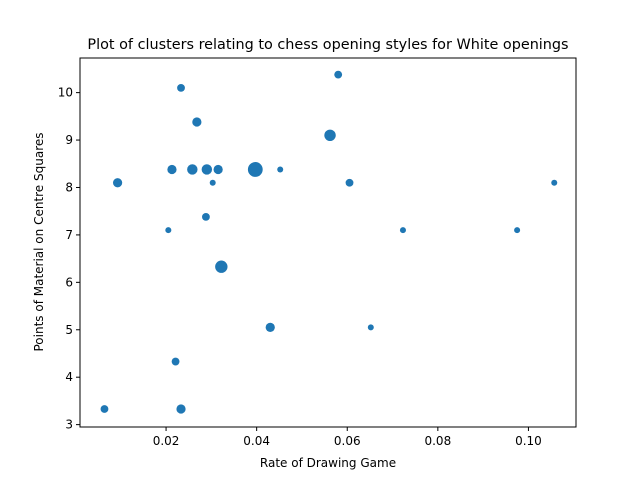 Image resolution: width=640 pixels, height=480 pixels. Describe the element at coordinates (69, 235) in the screenshot. I see `y-tick-label: 7` at that location.